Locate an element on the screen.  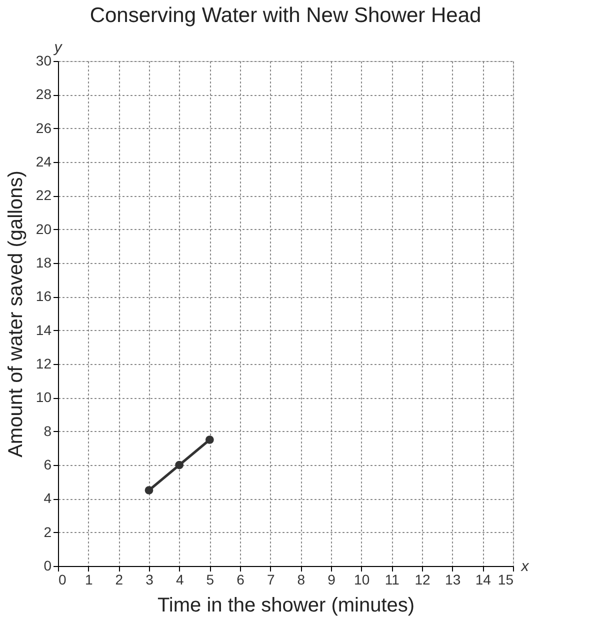
y-tick-label: 30 is located at coordinates (44, 60).